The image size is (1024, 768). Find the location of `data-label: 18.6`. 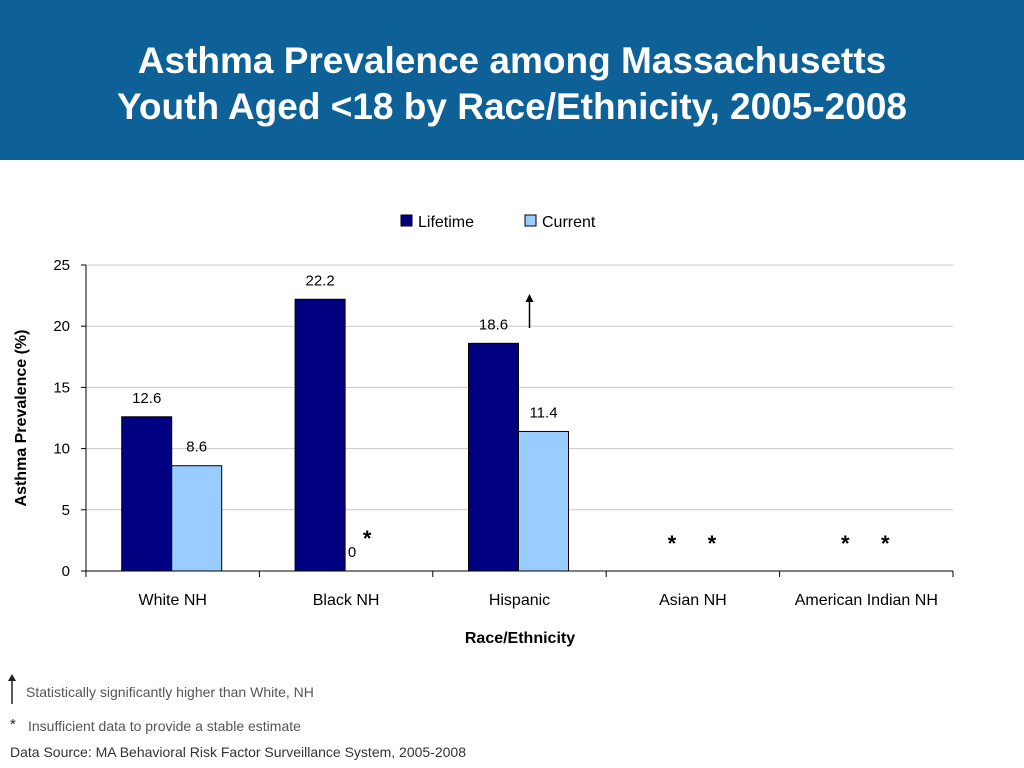

data-label: 18.6 is located at coordinates (493, 324).